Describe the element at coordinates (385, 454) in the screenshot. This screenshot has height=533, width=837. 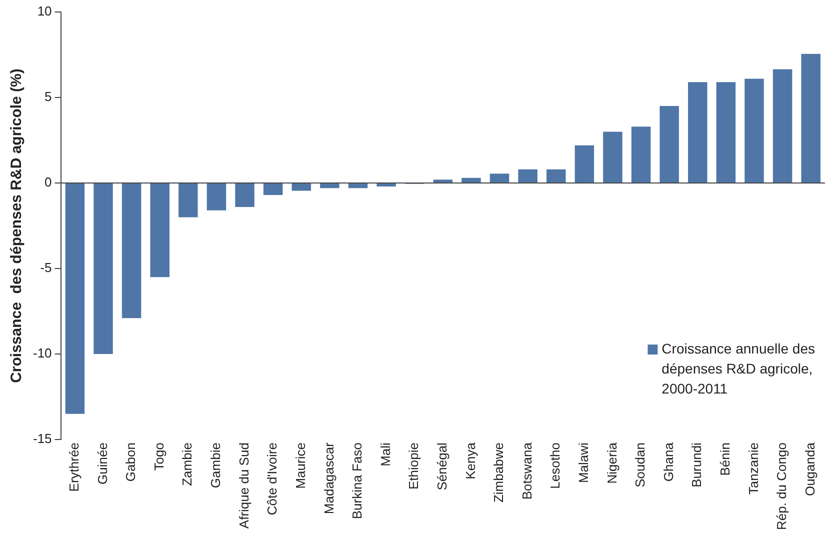
I see `x-tick-label: Mali` at that location.